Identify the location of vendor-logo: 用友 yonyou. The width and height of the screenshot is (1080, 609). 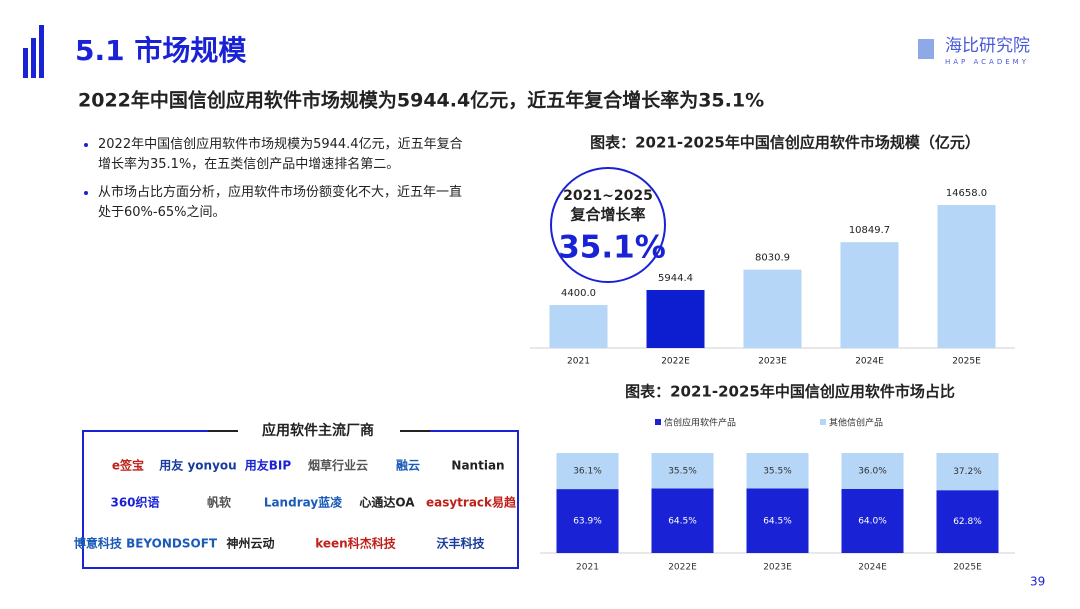
(197, 465).